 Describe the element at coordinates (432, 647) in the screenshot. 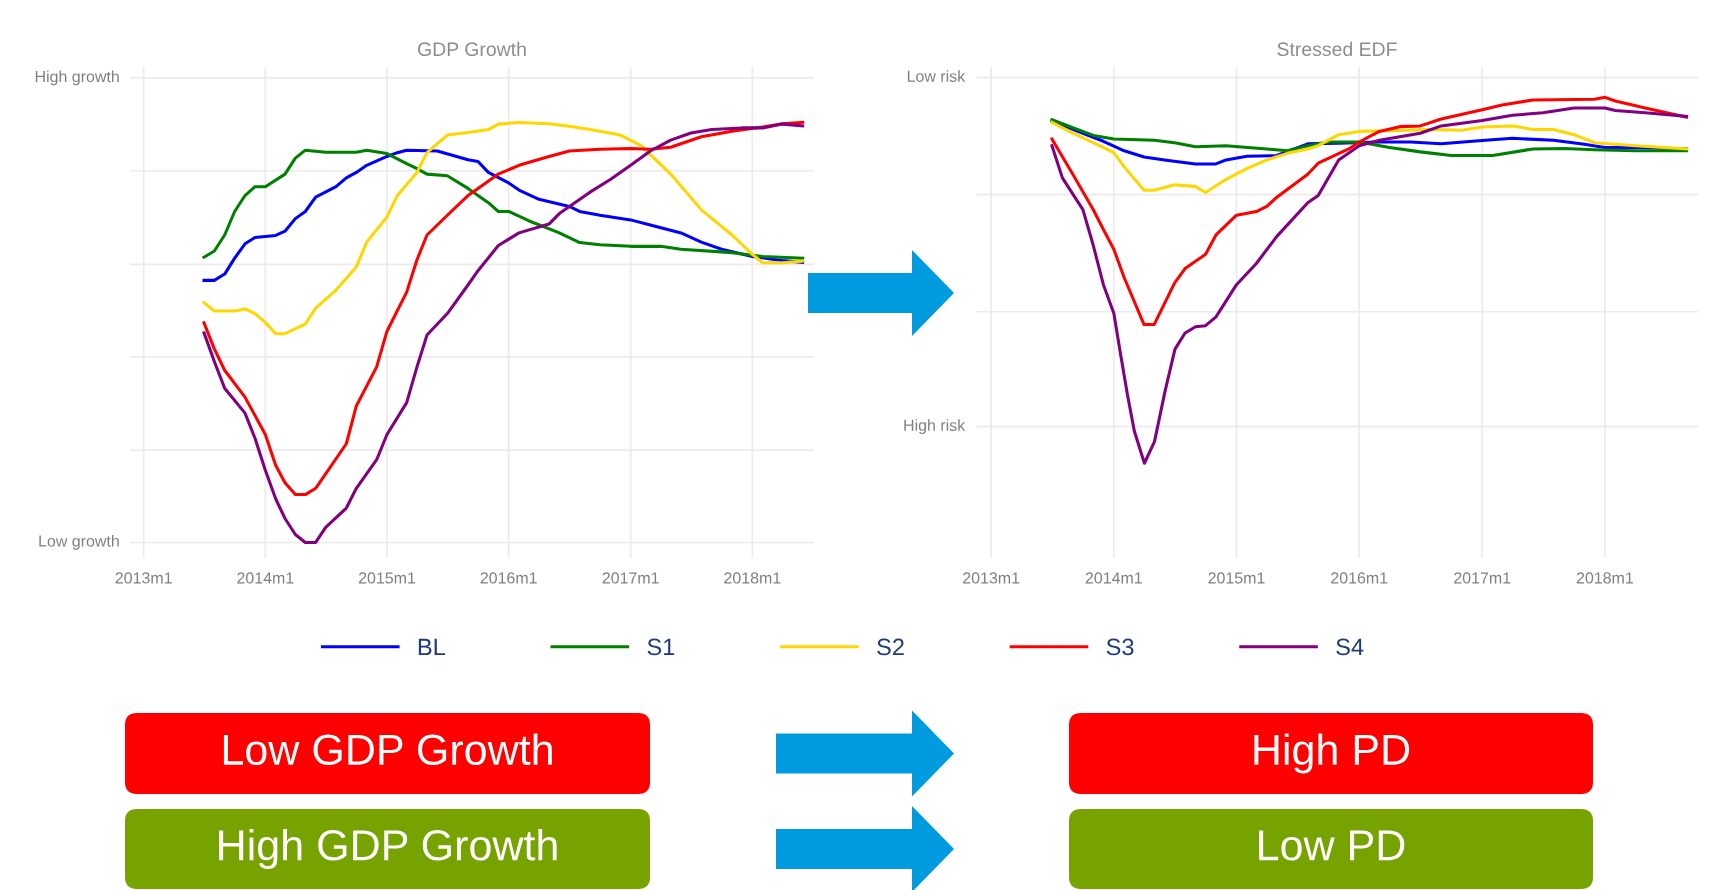

I see `legend-label: BL` at that location.